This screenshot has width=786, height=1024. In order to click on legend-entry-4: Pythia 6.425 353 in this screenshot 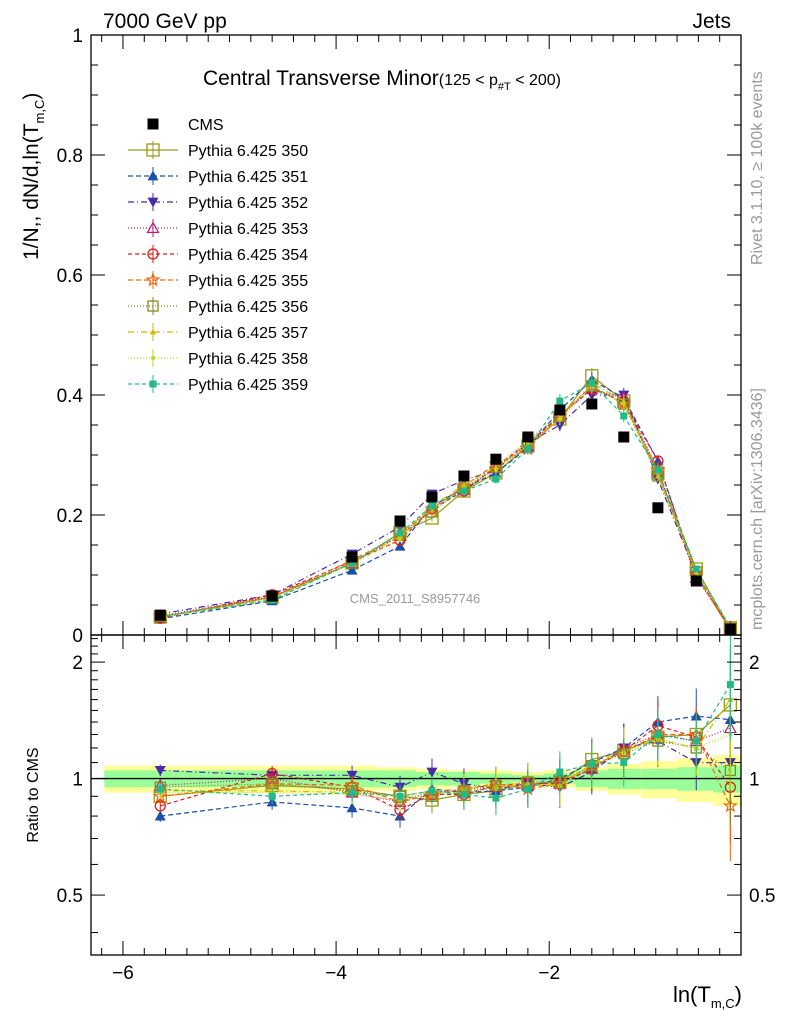, I will do `click(218, 228)`.